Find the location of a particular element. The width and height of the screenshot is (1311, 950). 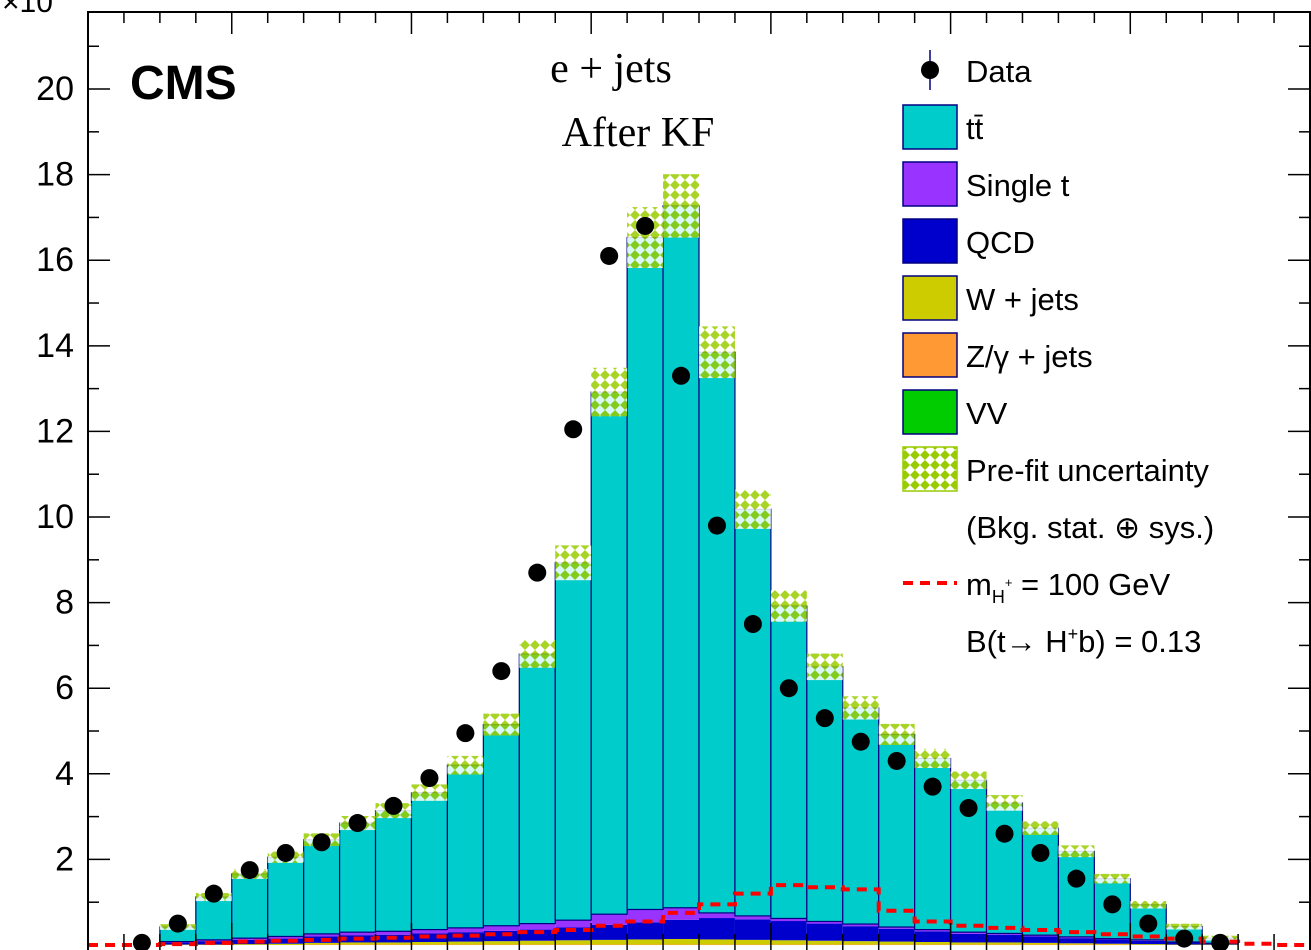

legend-label-0: Data is located at coordinates (999, 71).